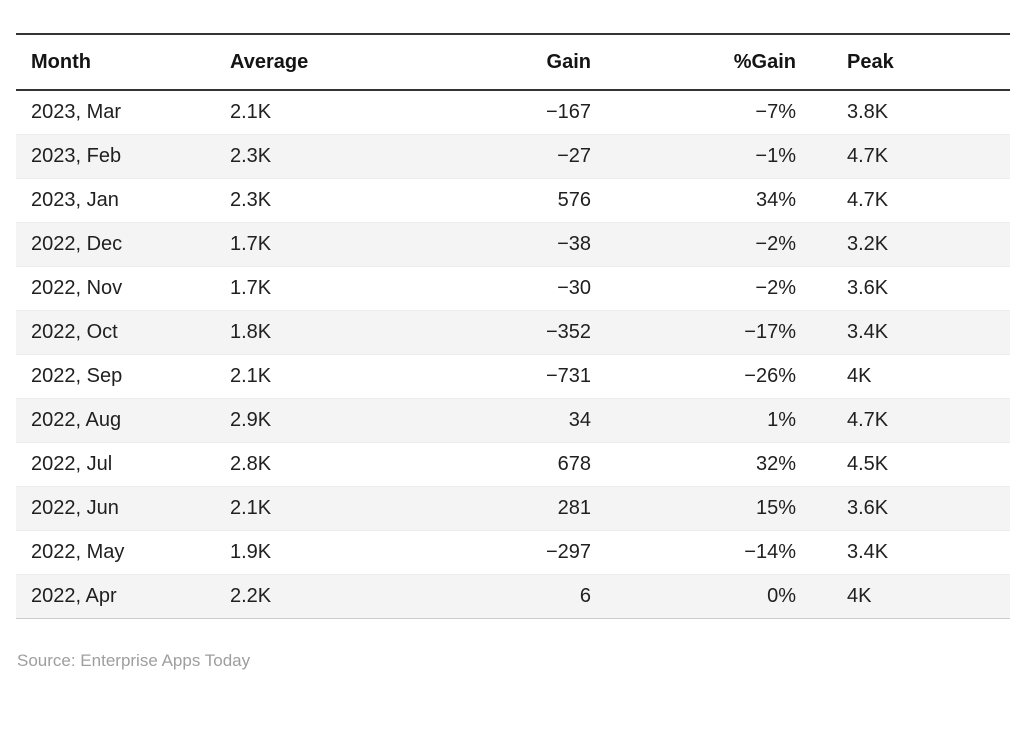 The height and width of the screenshot is (730, 1024). I want to click on cell-gain: 32%, so click(775, 463).